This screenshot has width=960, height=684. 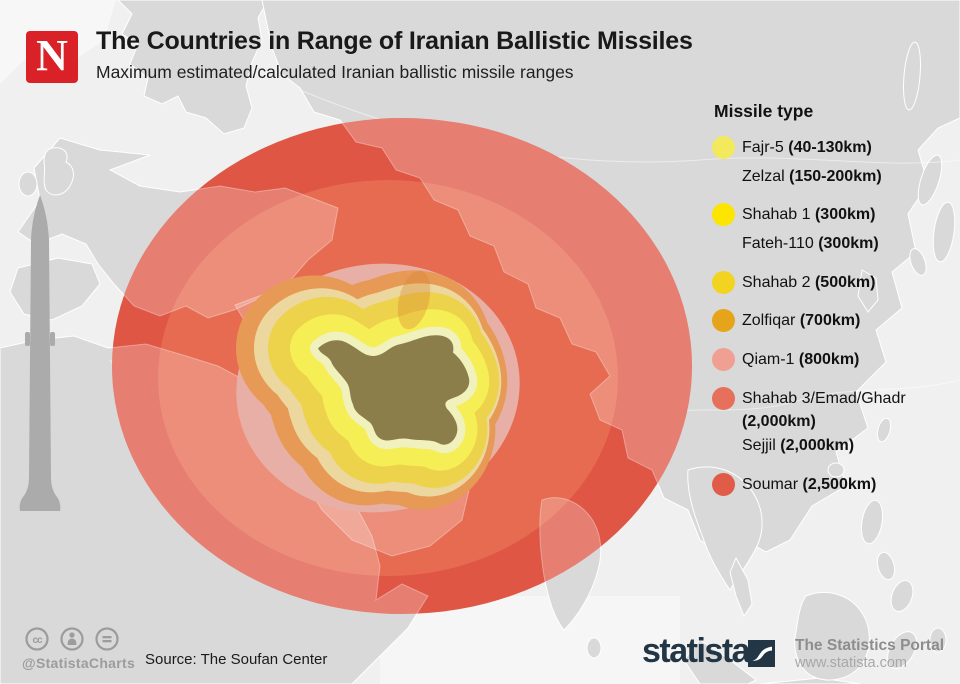 I want to click on legend-dot-shahab1, so click(x=723, y=214).